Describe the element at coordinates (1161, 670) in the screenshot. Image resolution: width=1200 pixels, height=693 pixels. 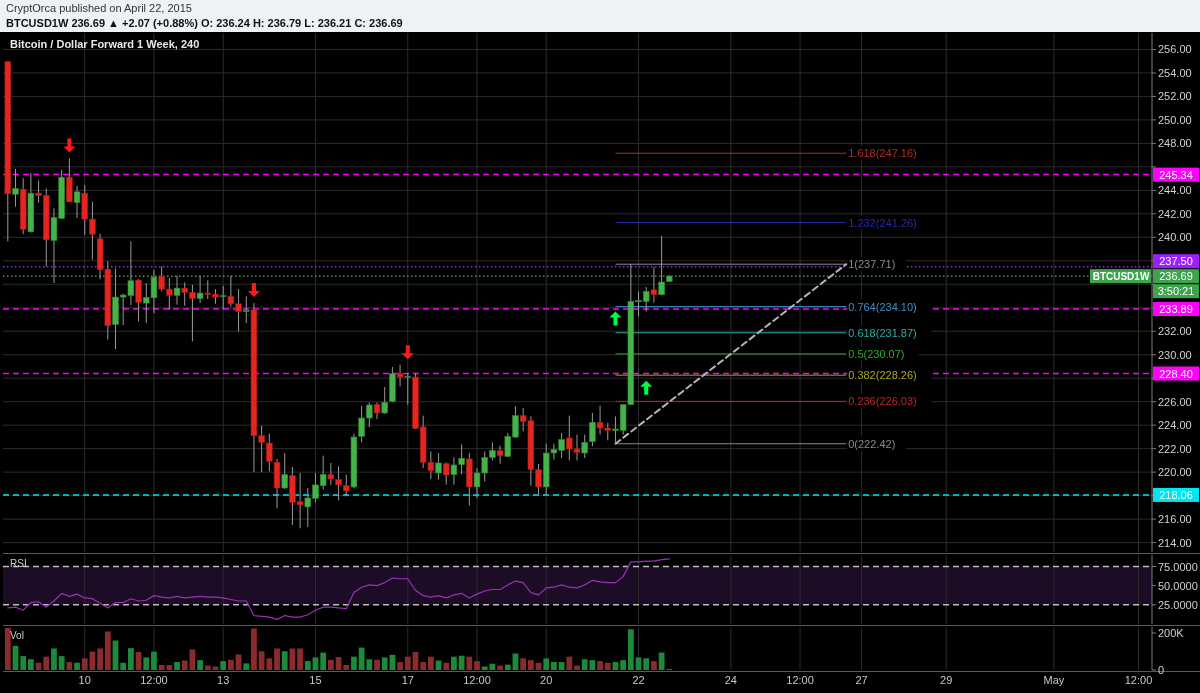
I see `y-tick-label: 0` at that location.